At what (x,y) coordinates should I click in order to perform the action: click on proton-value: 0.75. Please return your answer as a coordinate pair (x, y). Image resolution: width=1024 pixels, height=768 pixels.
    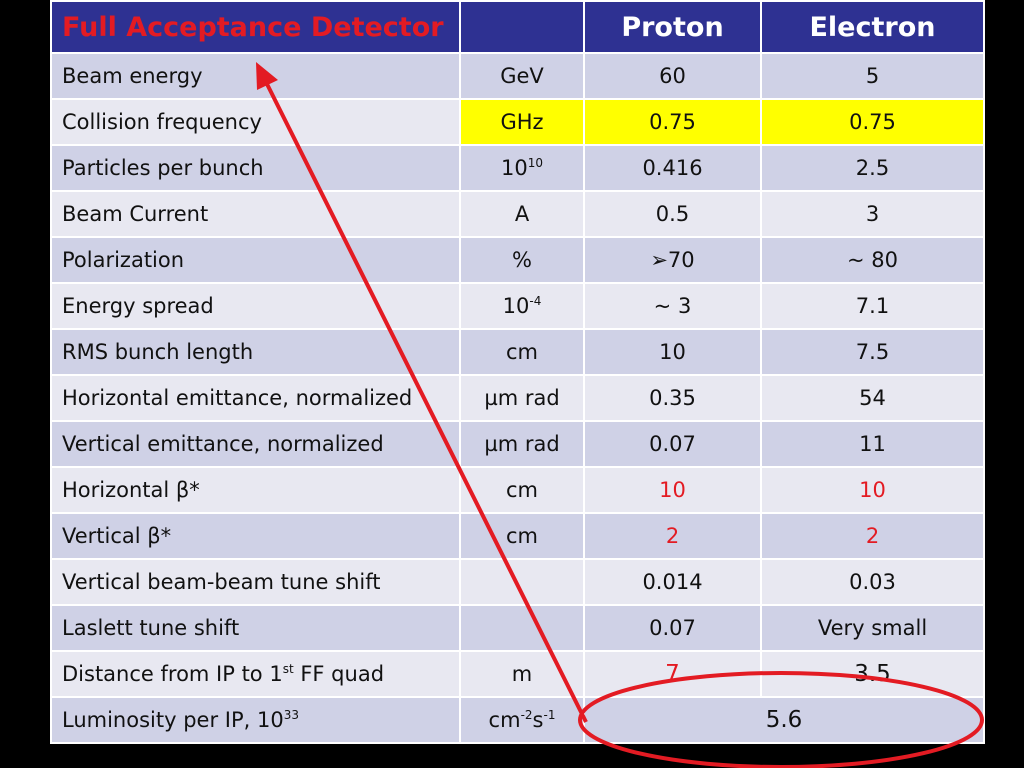
    Looking at the image, I should click on (672, 122).